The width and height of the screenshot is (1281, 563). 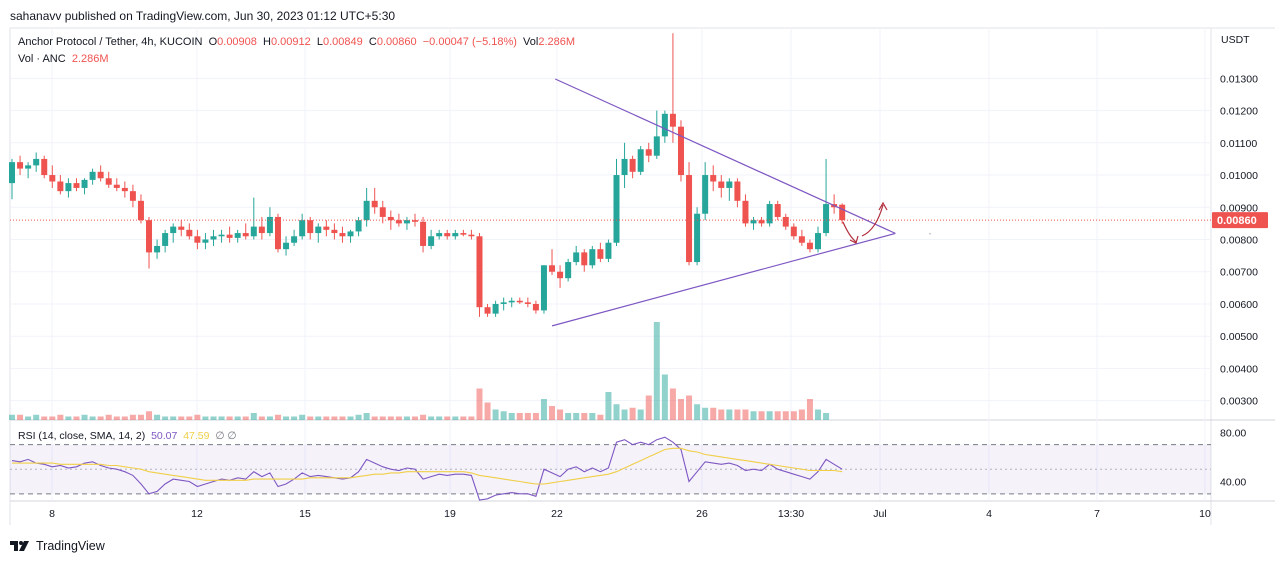 What do you see at coordinates (57, 546) in the screenshot?
I see `tradingview-logo: TradingView` at bounding box center [57, 546].